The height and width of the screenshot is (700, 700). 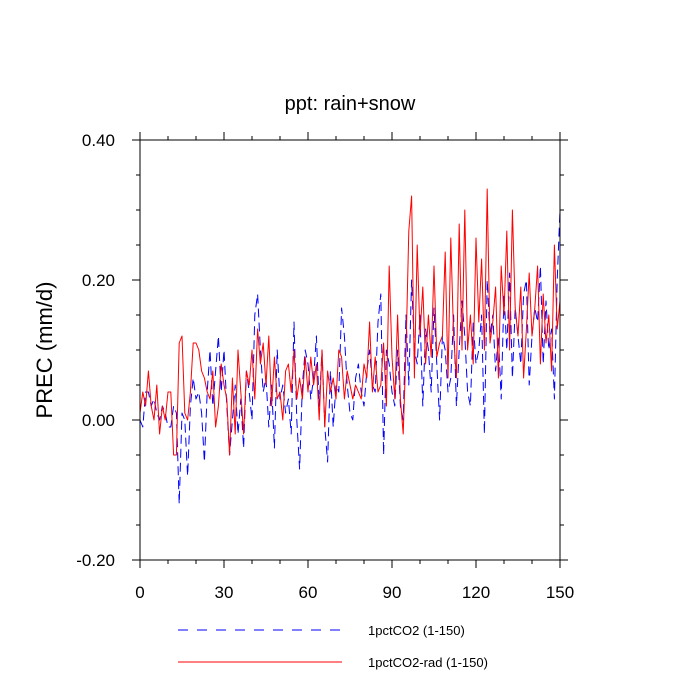 What do you see at coordinates (95, 560) in the screenshot?
I see `y-tick-label: -0.20` at bounding box center [95, 560].